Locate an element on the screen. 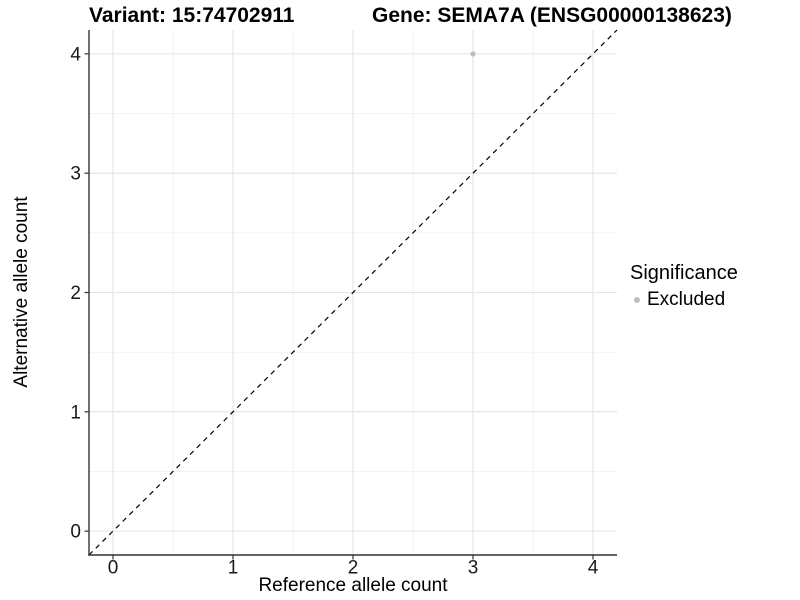 The image size is (800, 600). x-tick-label: 4 is located at coordinates (593, 568).